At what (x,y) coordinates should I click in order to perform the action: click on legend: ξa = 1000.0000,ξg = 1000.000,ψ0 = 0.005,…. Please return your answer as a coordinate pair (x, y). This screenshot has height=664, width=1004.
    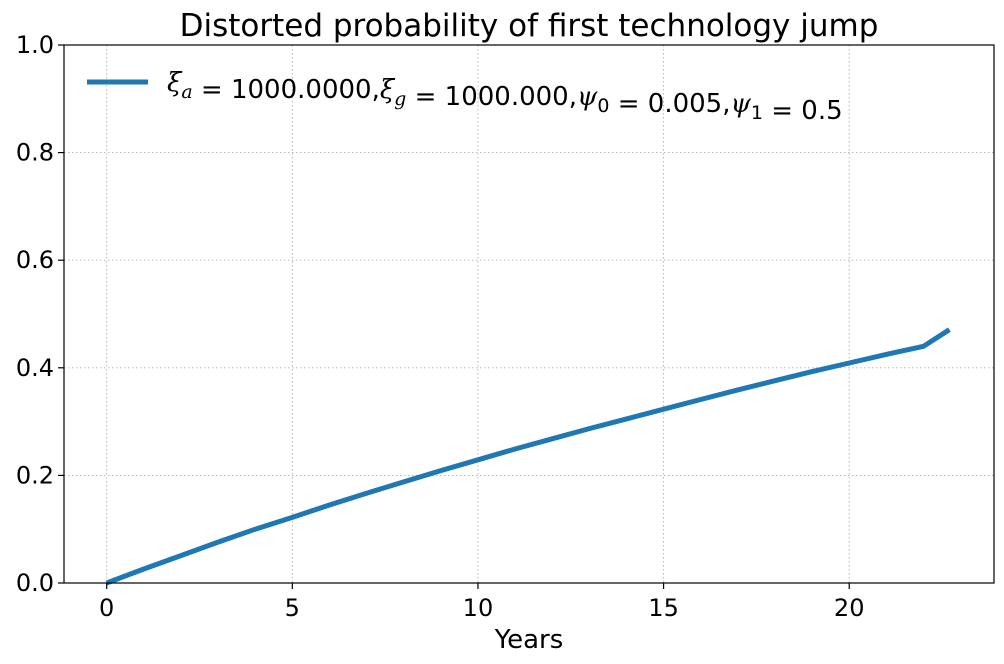
    Looking at the image, I should click on (465, 97).